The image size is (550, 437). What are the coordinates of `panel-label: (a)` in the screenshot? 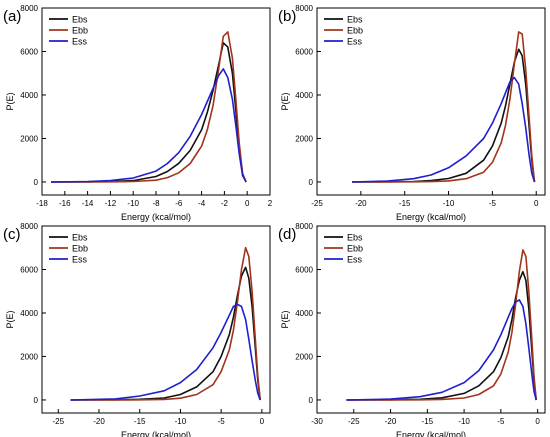 It's located at (12, 16).